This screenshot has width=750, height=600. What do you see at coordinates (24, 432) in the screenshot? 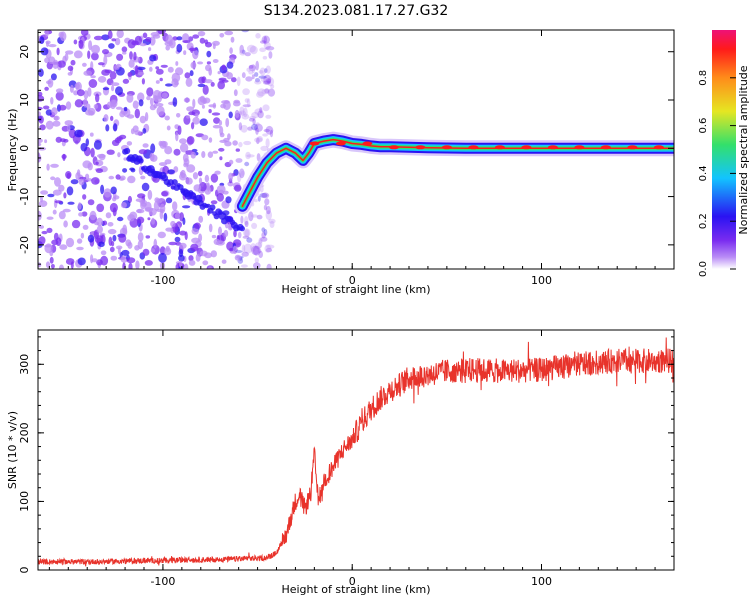
I see `snr-ytick-label: 200` at bounding box center [24, 432].